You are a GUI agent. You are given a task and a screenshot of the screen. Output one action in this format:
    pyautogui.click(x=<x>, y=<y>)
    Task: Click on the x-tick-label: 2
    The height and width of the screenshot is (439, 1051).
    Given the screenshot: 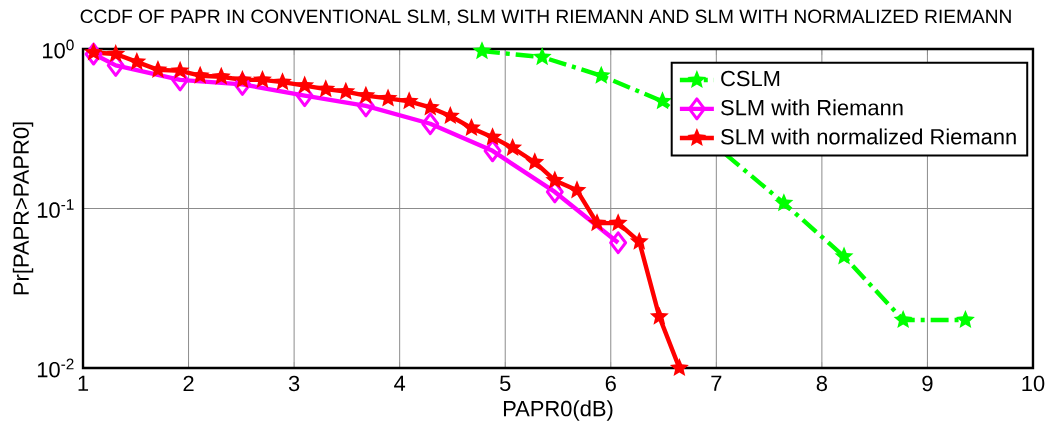 What is the action you would take?
    pyautogui.click(x=188, y=383)
    